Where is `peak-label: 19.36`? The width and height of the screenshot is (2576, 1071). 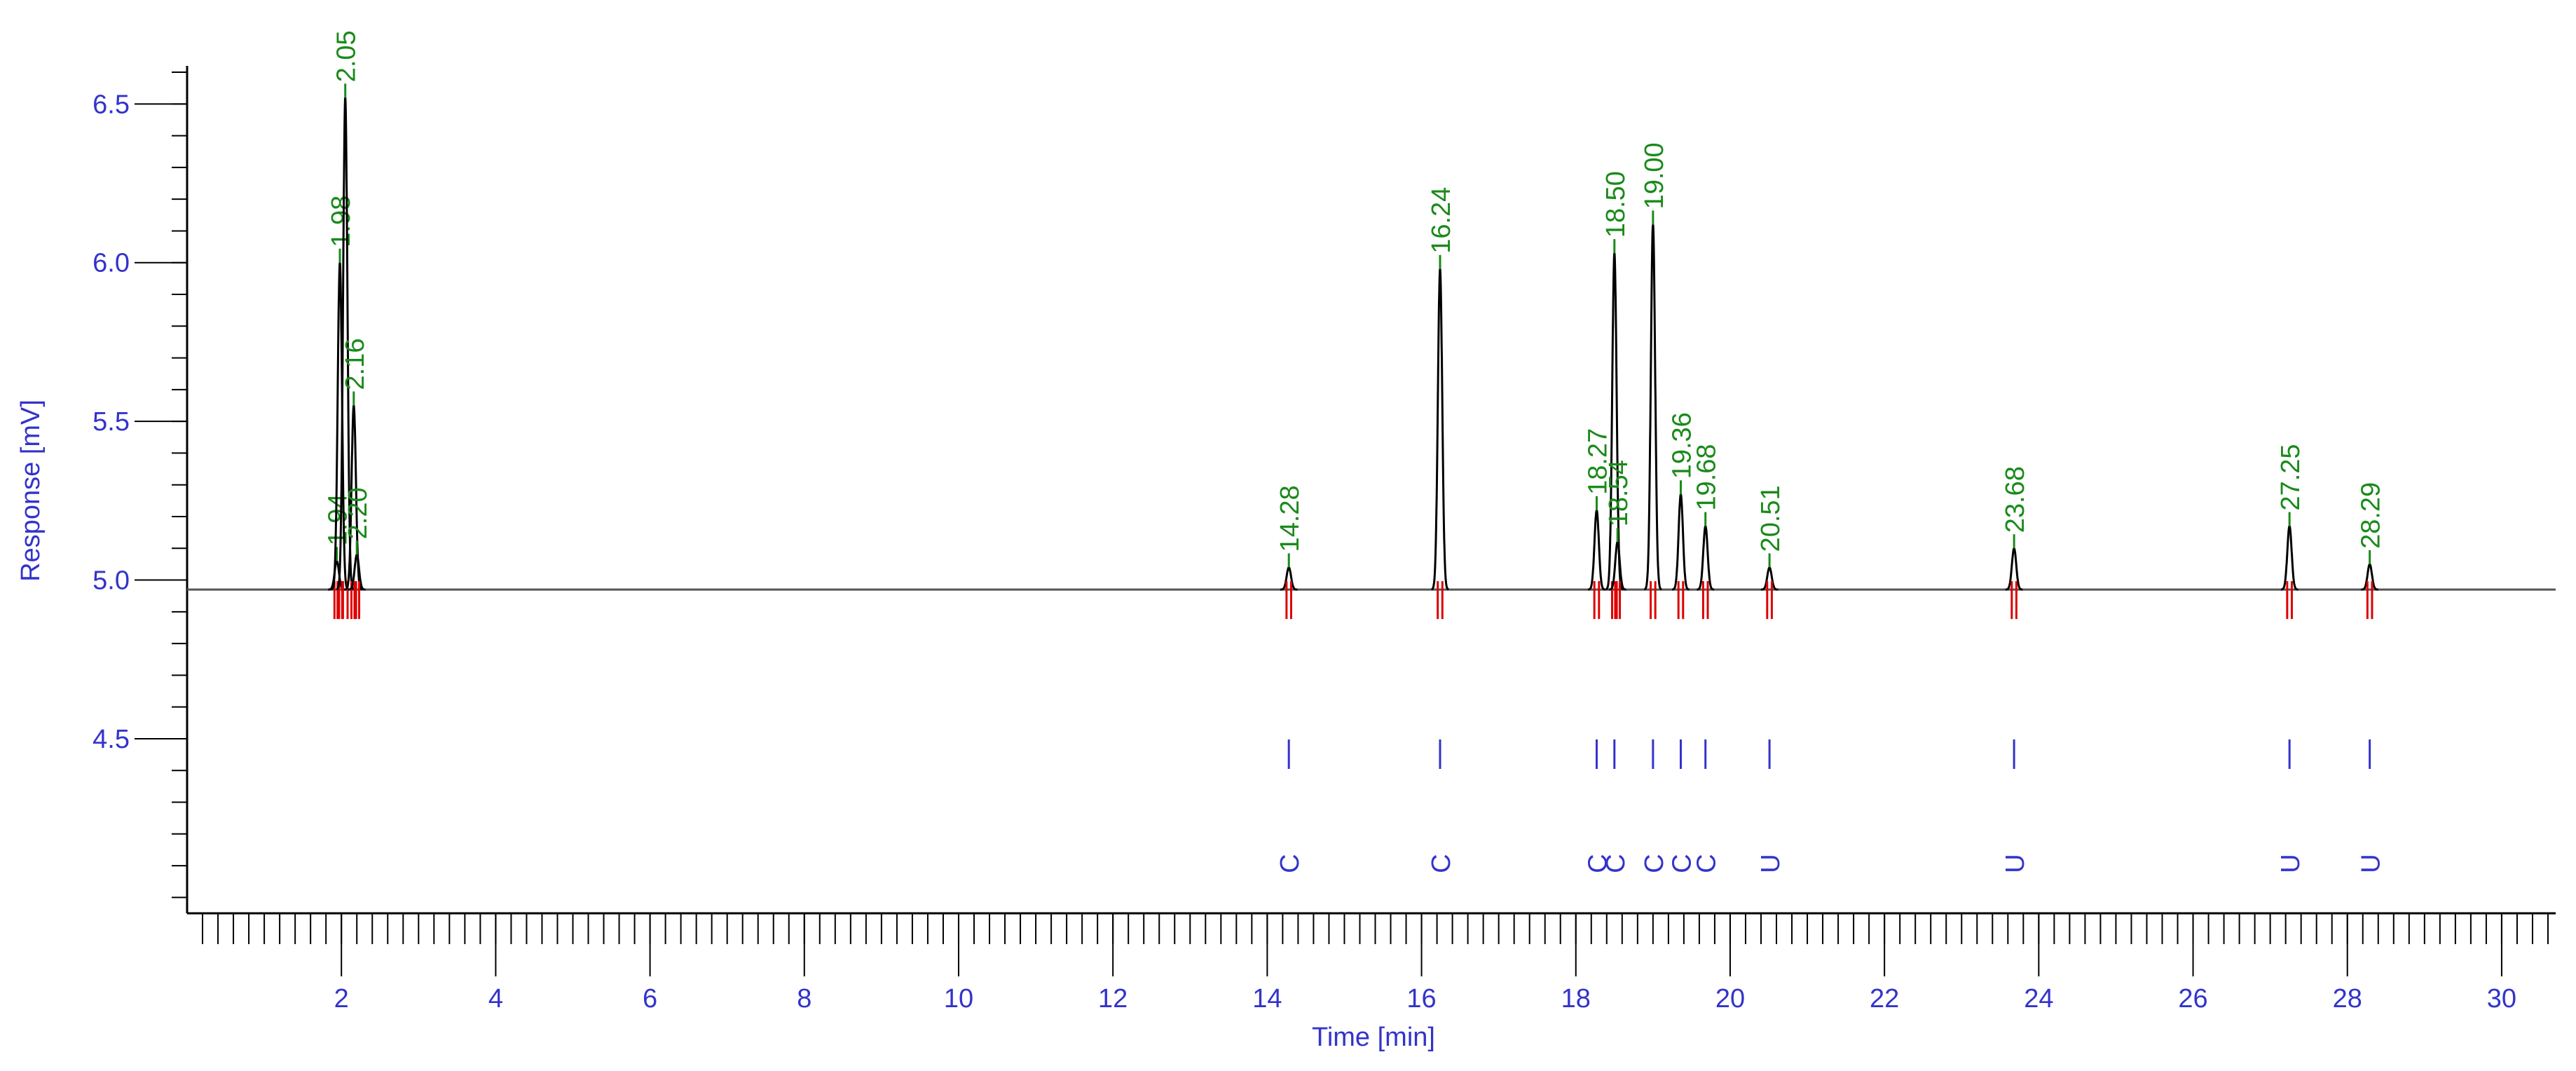 peak-label: 19.36 is located at coordinates (1682, 446).